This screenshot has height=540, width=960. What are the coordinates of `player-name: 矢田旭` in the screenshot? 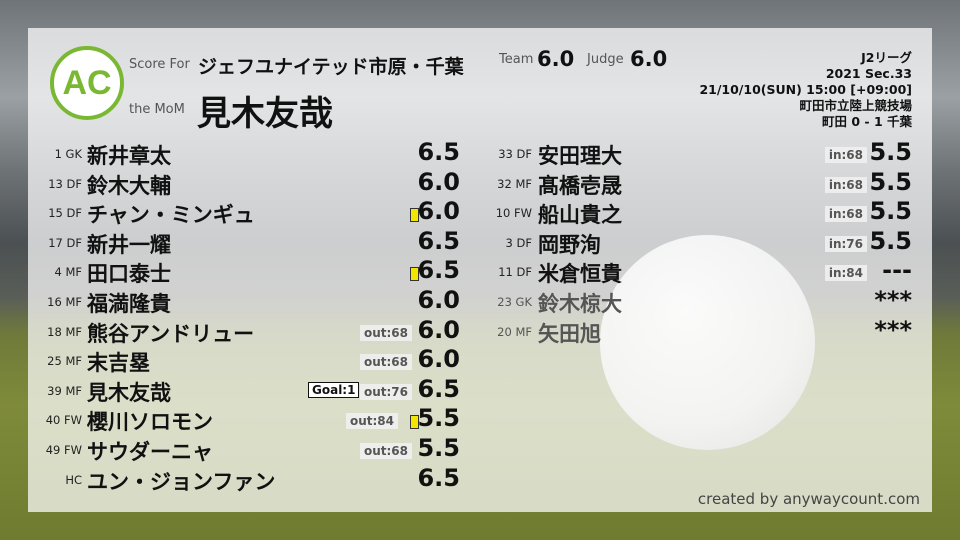 It's located at (569, 333).